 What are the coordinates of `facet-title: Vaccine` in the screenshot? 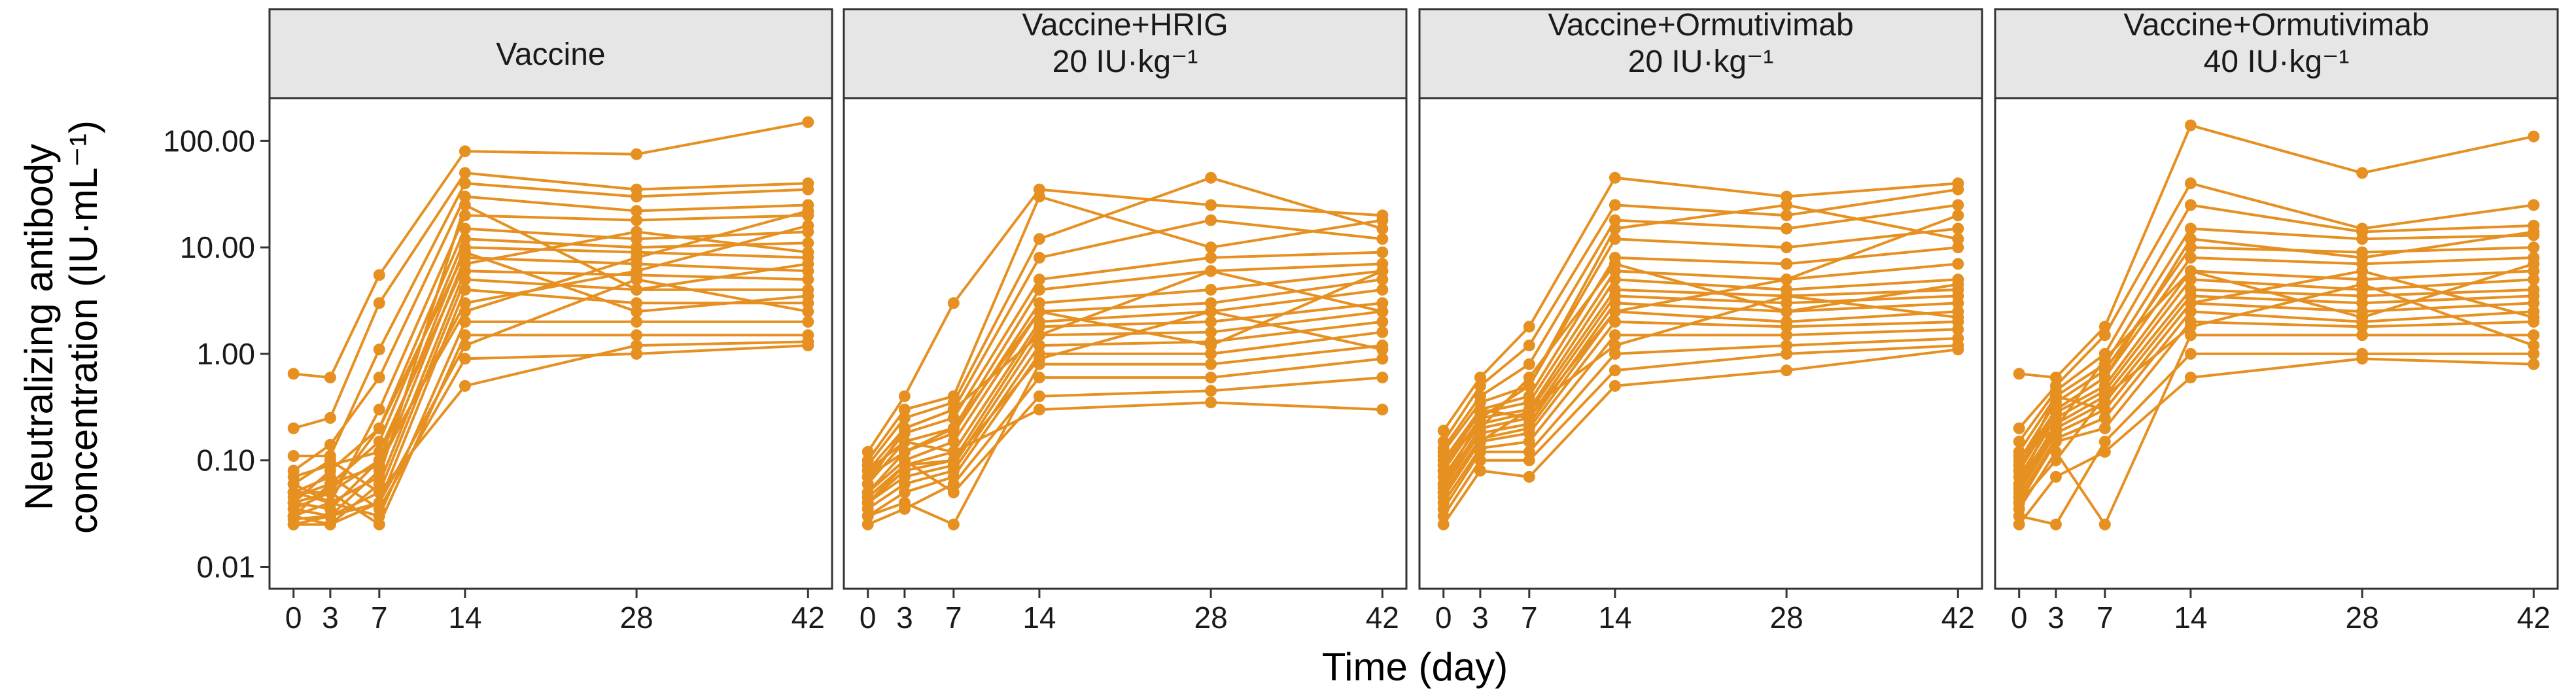 It's located at (551, 54).